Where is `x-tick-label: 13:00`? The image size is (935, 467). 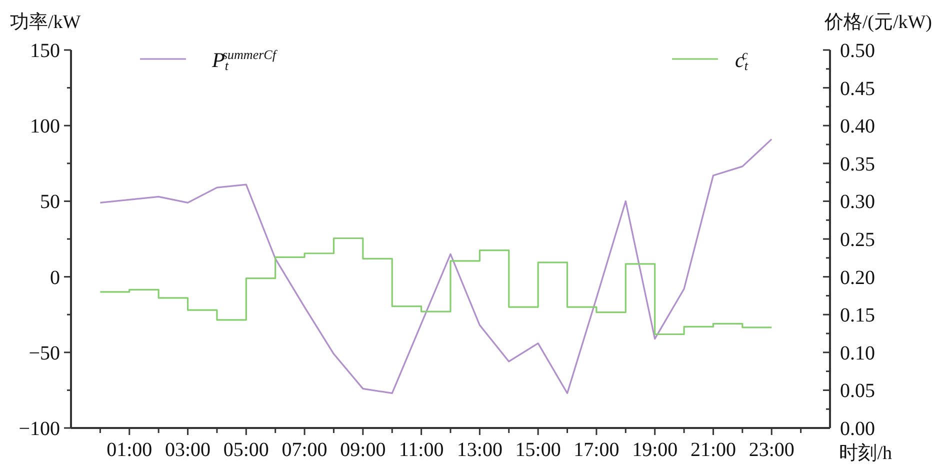 x-tick-label: 13:00 is located at coordinates (479, 450).